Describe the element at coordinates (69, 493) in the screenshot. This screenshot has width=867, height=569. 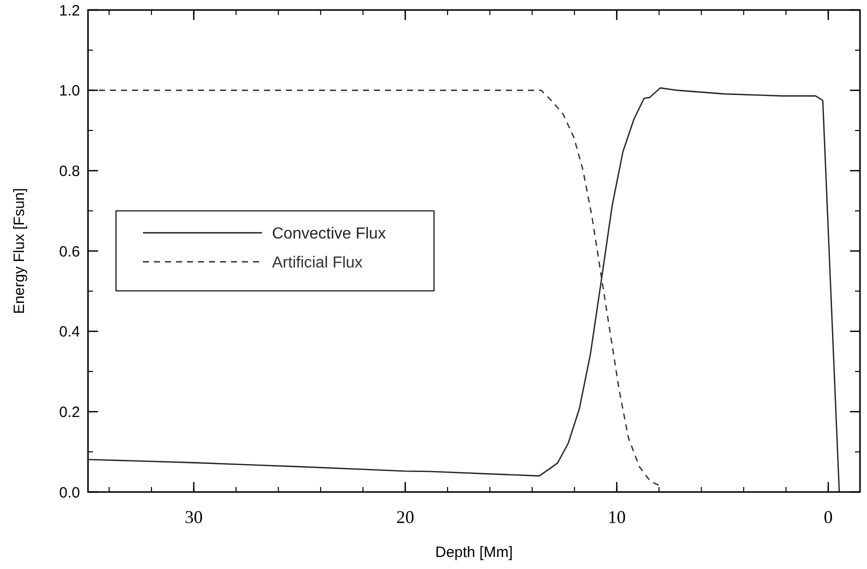
I see `y-tick-label: 0.0` at that location.